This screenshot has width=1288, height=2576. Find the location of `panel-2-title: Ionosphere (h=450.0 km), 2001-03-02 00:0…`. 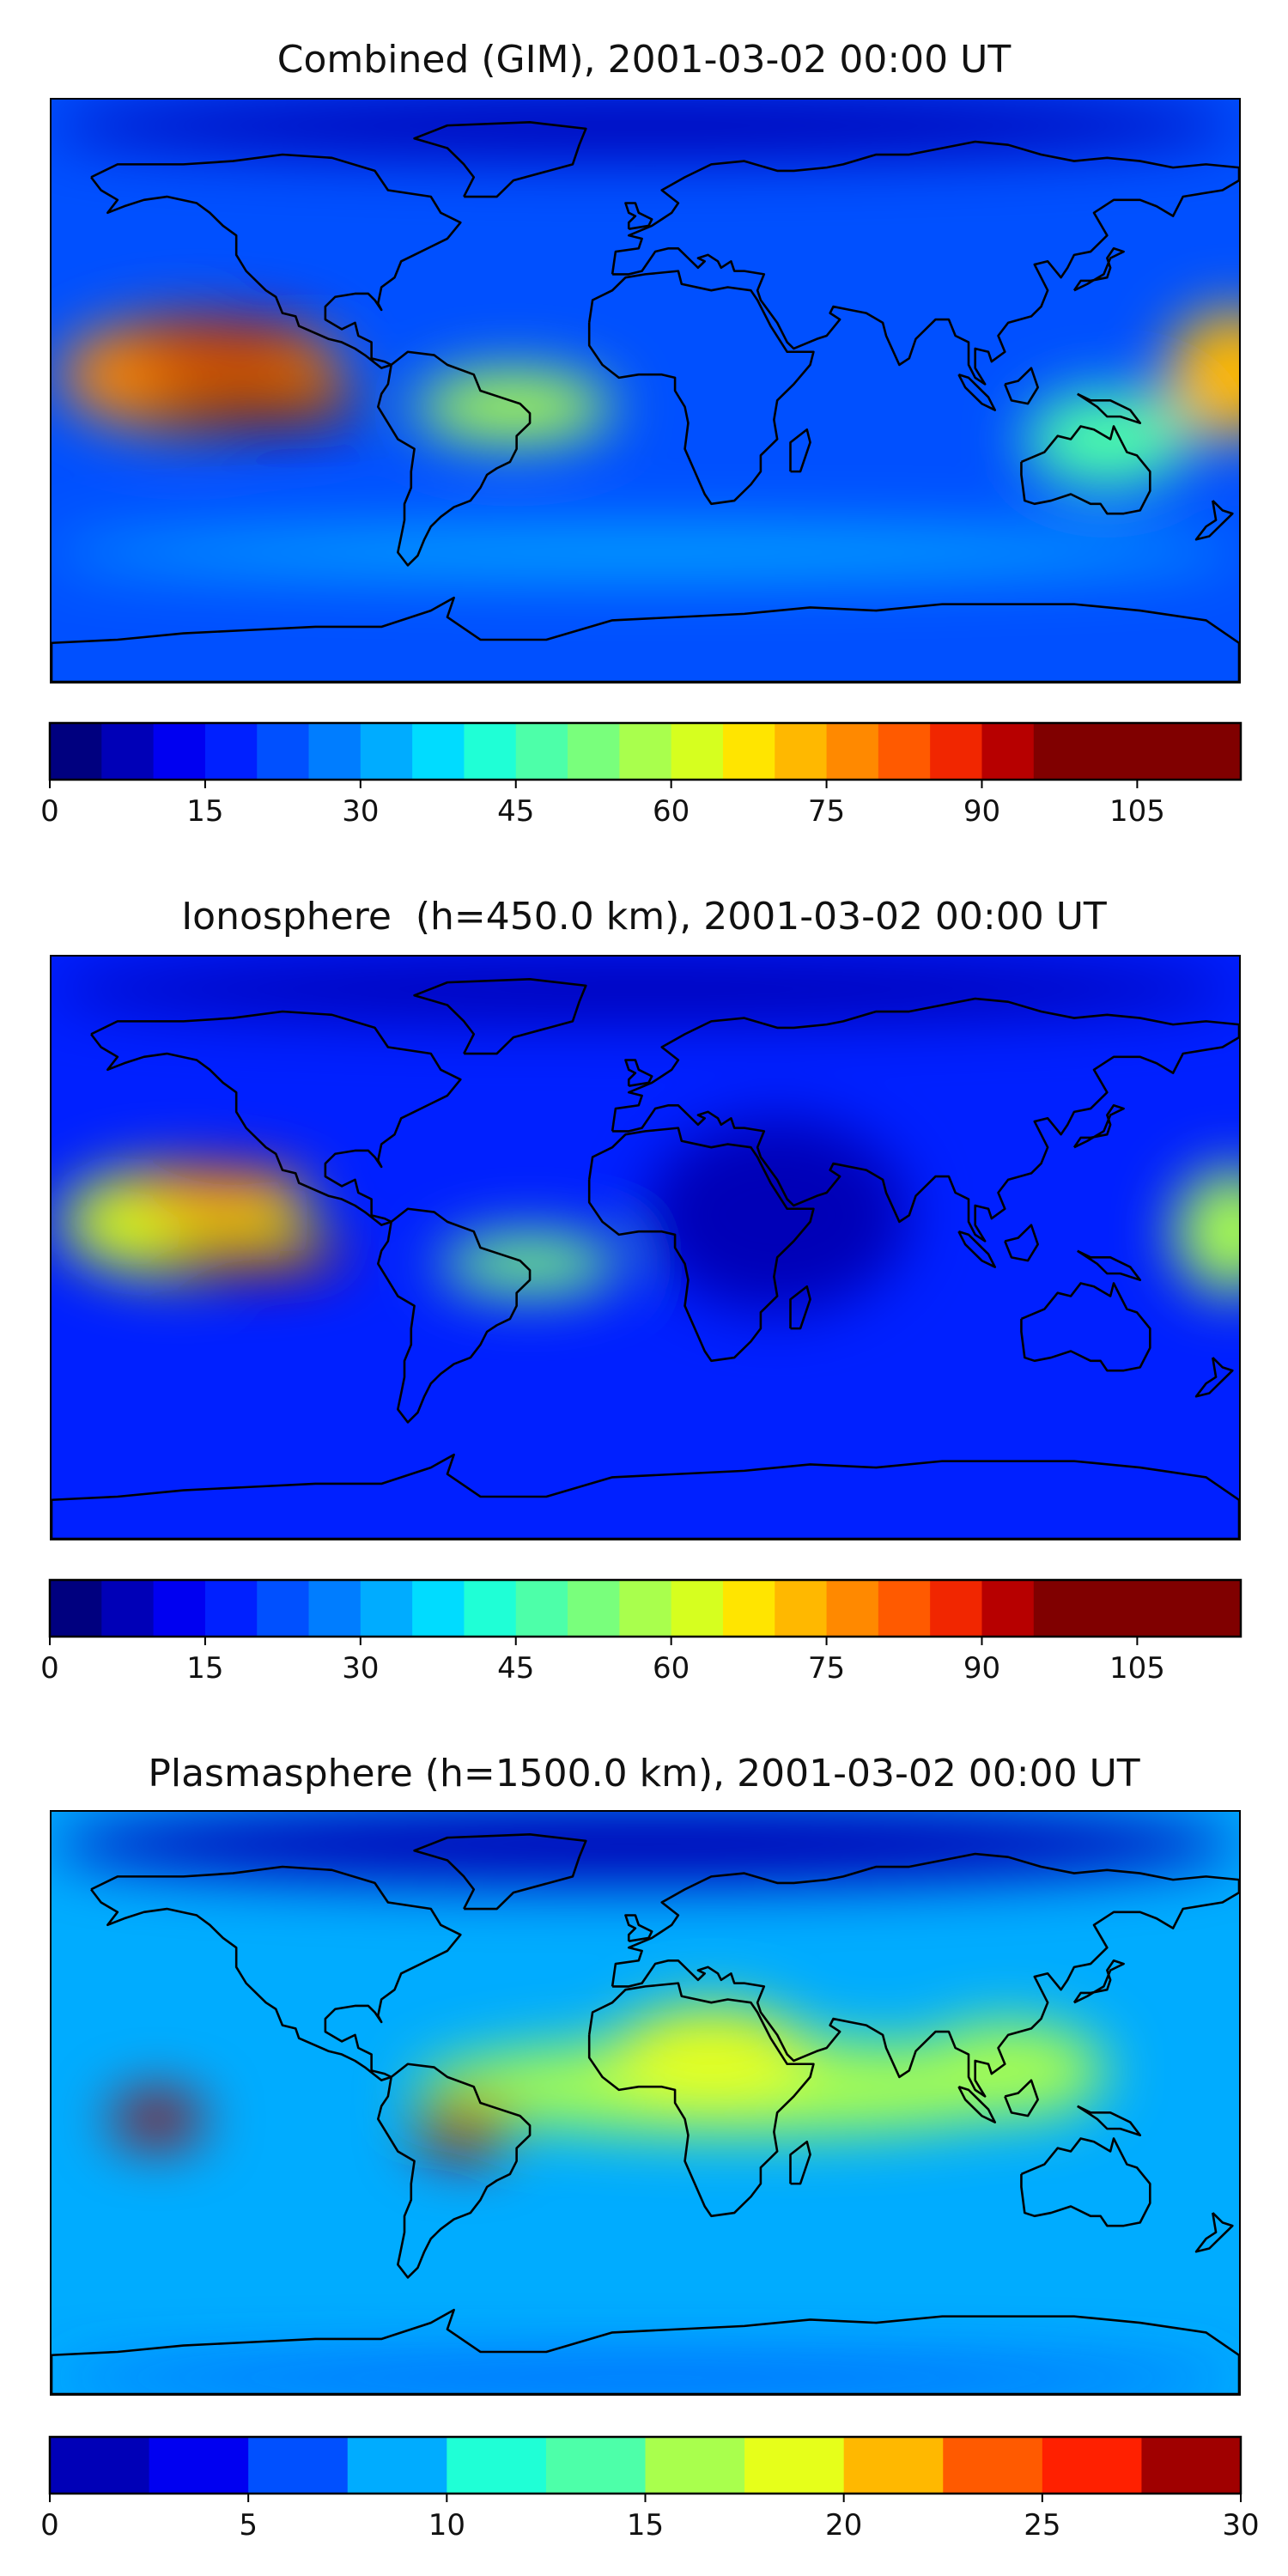

panel-2-title: Ionosphere (h=450.0 km), 2001-03-02 00:0… is located at coordinates (644, 917).